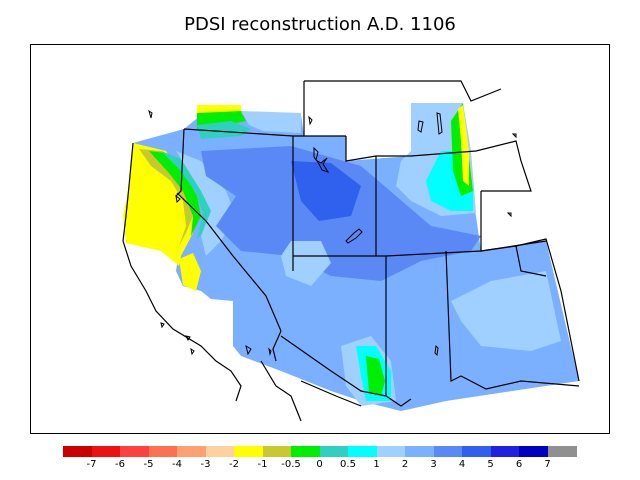 The height and width of the screenshot is (480, 640). I want to click on region-ltblue-north, so click(271, 122).